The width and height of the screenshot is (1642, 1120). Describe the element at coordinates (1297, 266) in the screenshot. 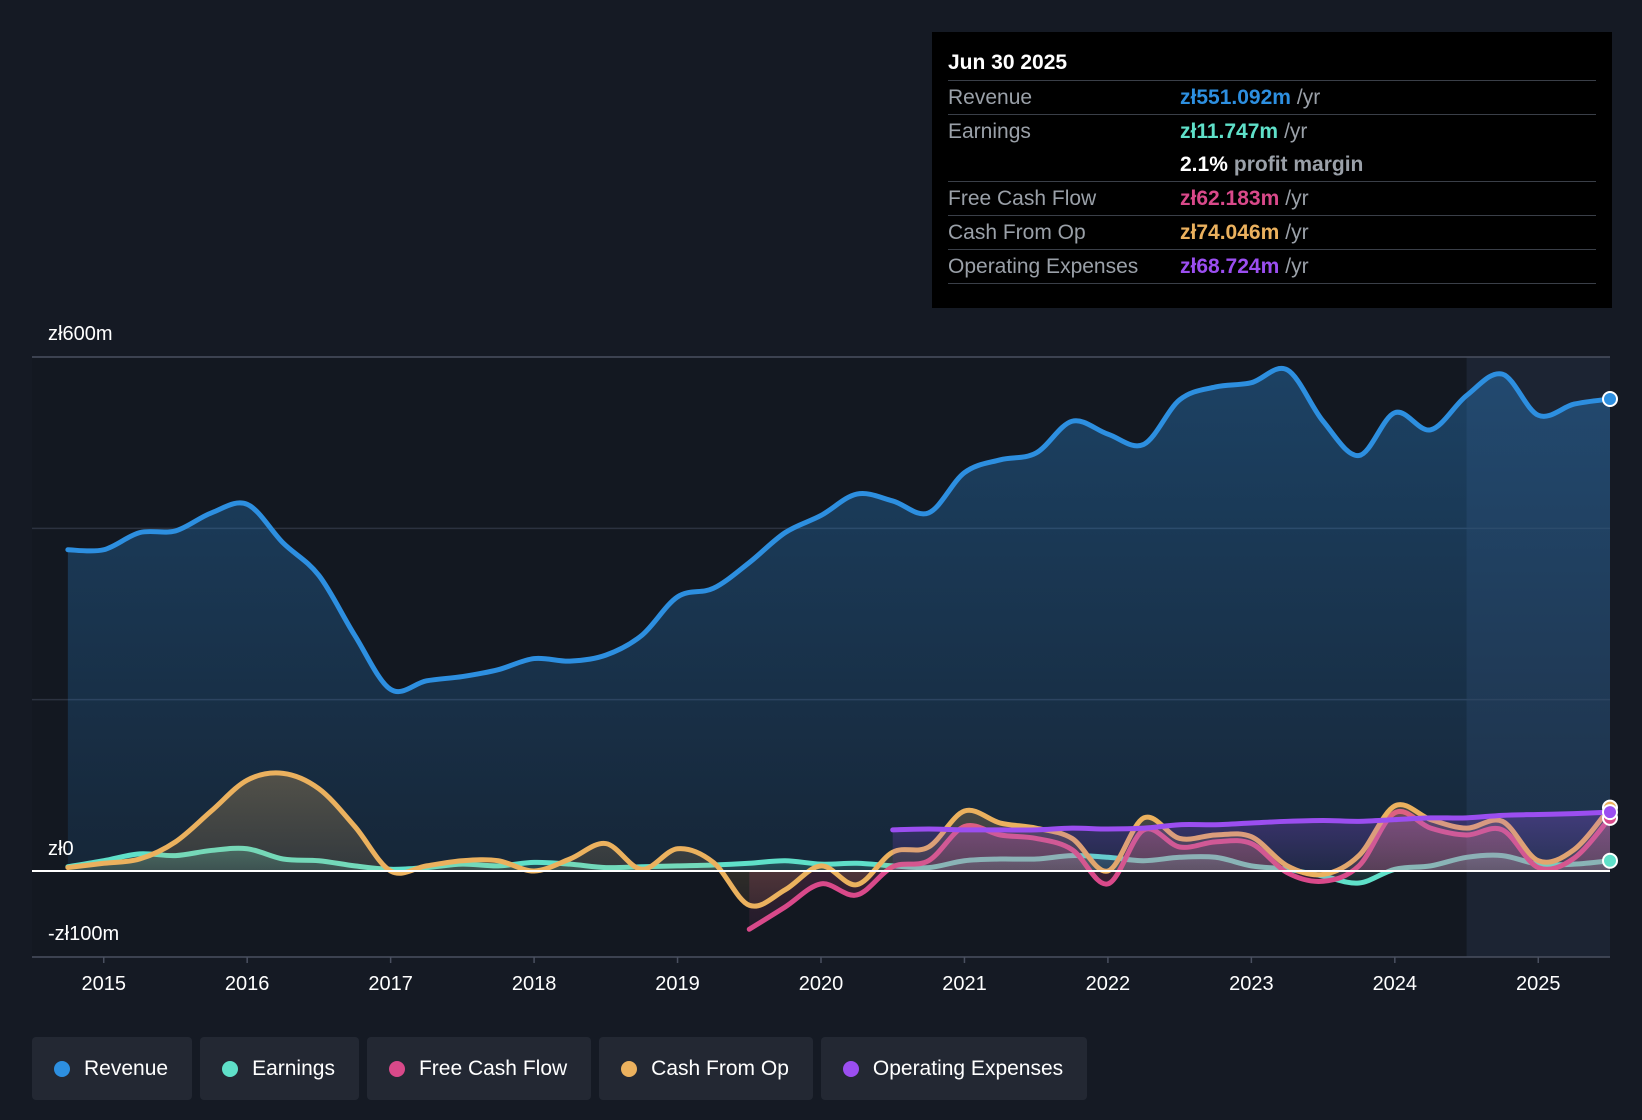

I see `tooltip-opex-unit: /yr` at that location.